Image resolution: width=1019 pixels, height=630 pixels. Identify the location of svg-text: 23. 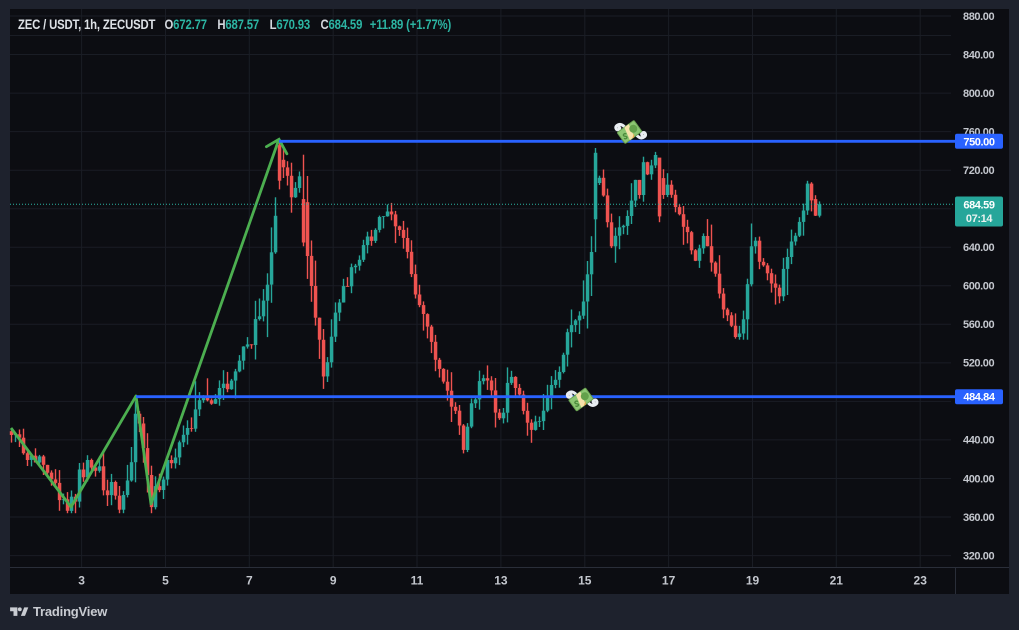
(921, 581).